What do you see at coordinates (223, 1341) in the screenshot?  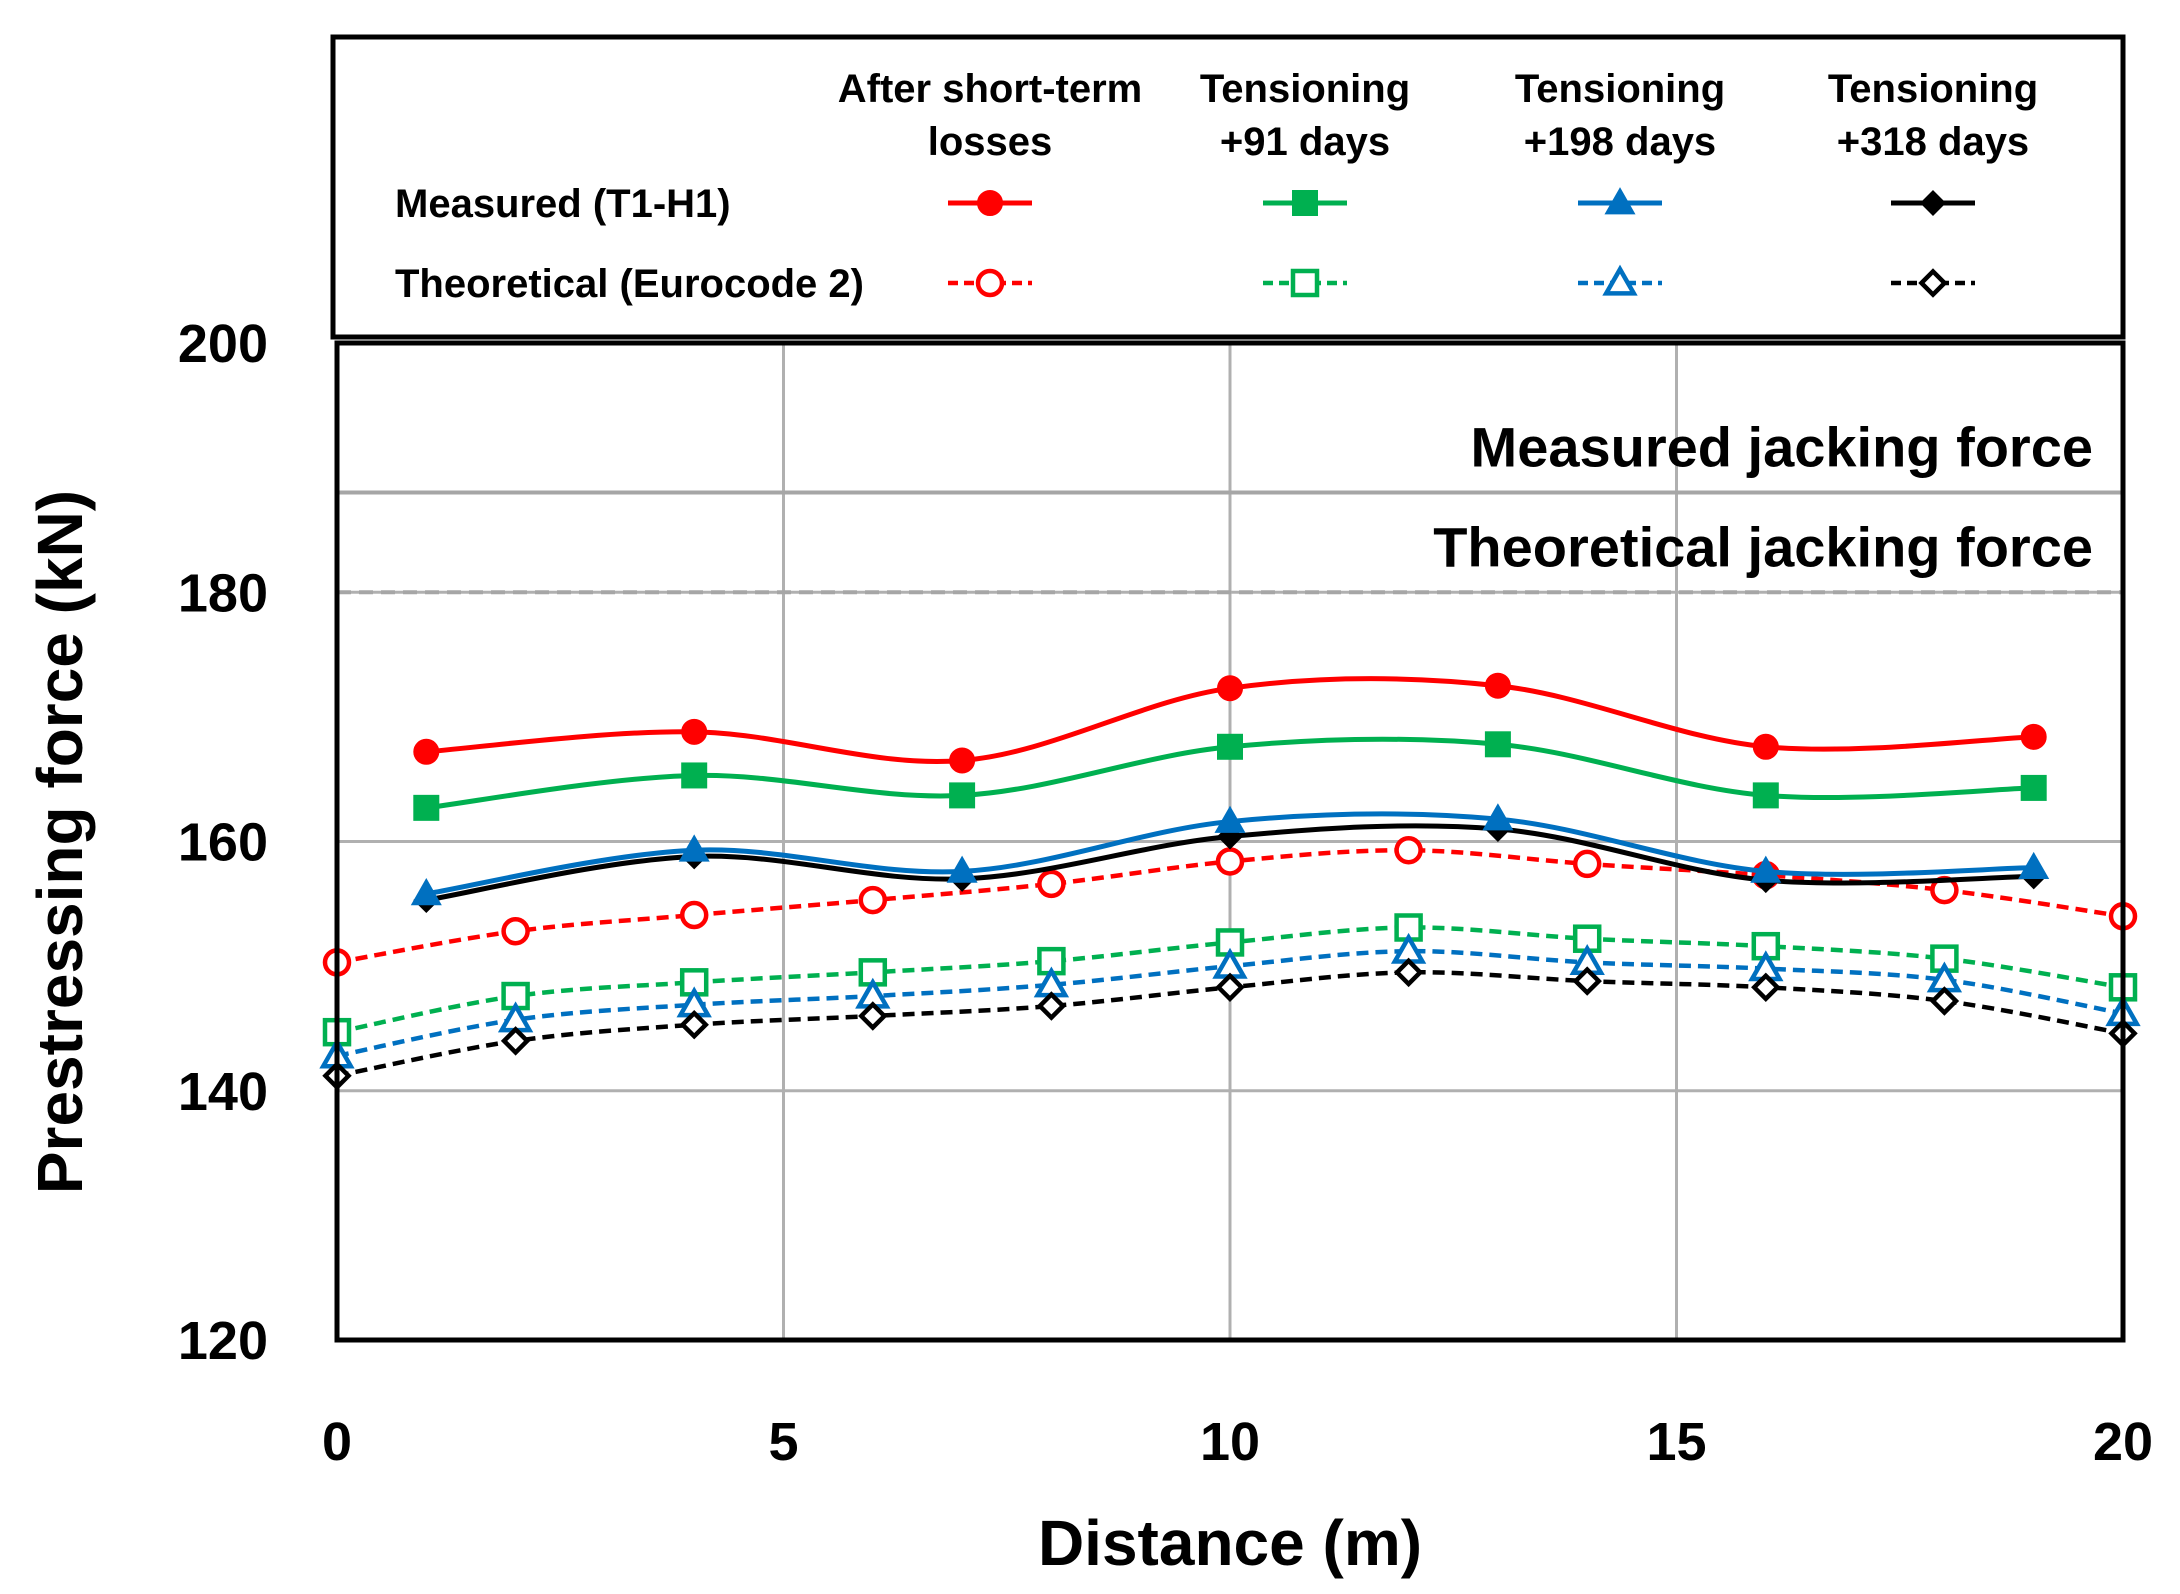 I see `y-tick-label: 120` at bounding box center [223, 1341].